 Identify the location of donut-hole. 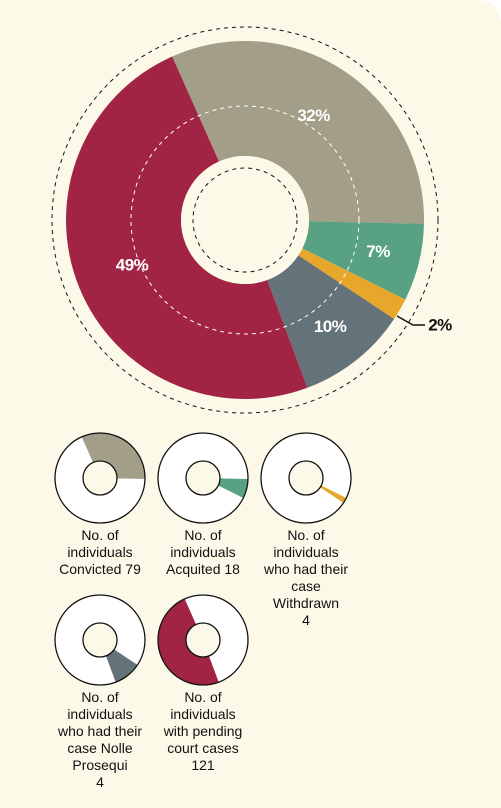
(245, 220).